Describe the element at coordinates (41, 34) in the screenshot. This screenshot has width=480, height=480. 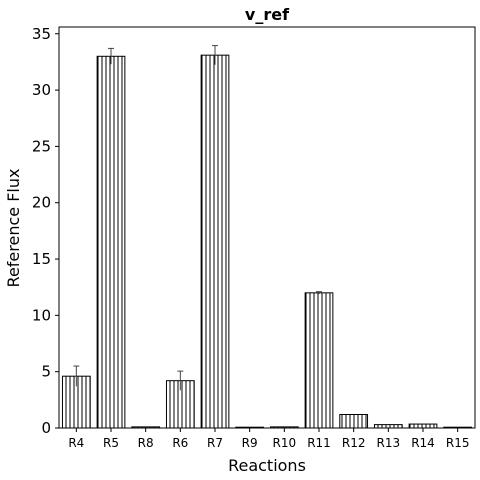
I see `y-tick-label: 35` at that location.